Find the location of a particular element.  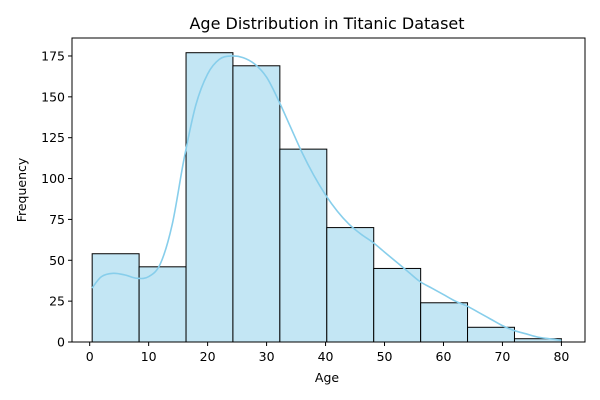

y-tick-label: 100 is located at coordinates (53, 178).